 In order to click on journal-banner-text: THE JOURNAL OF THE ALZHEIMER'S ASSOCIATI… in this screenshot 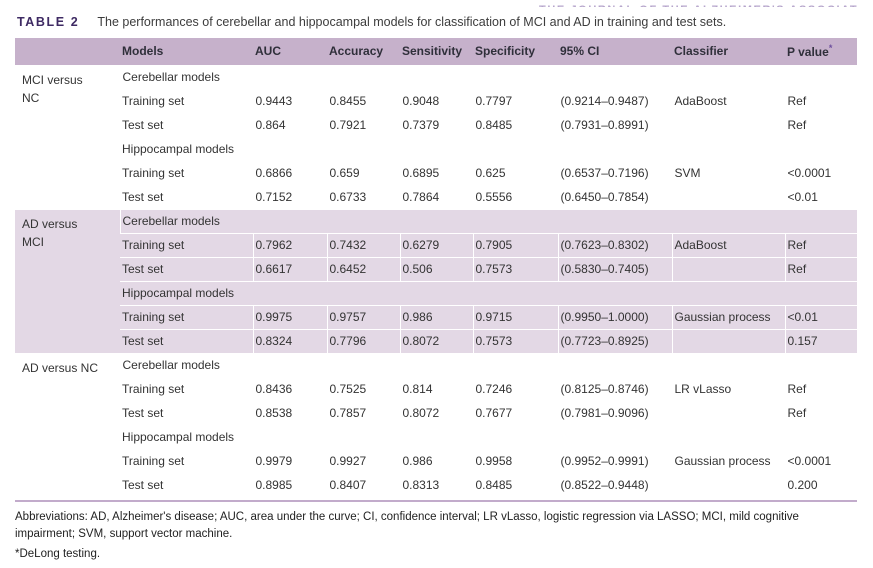, I will do `click(699, 5)`.